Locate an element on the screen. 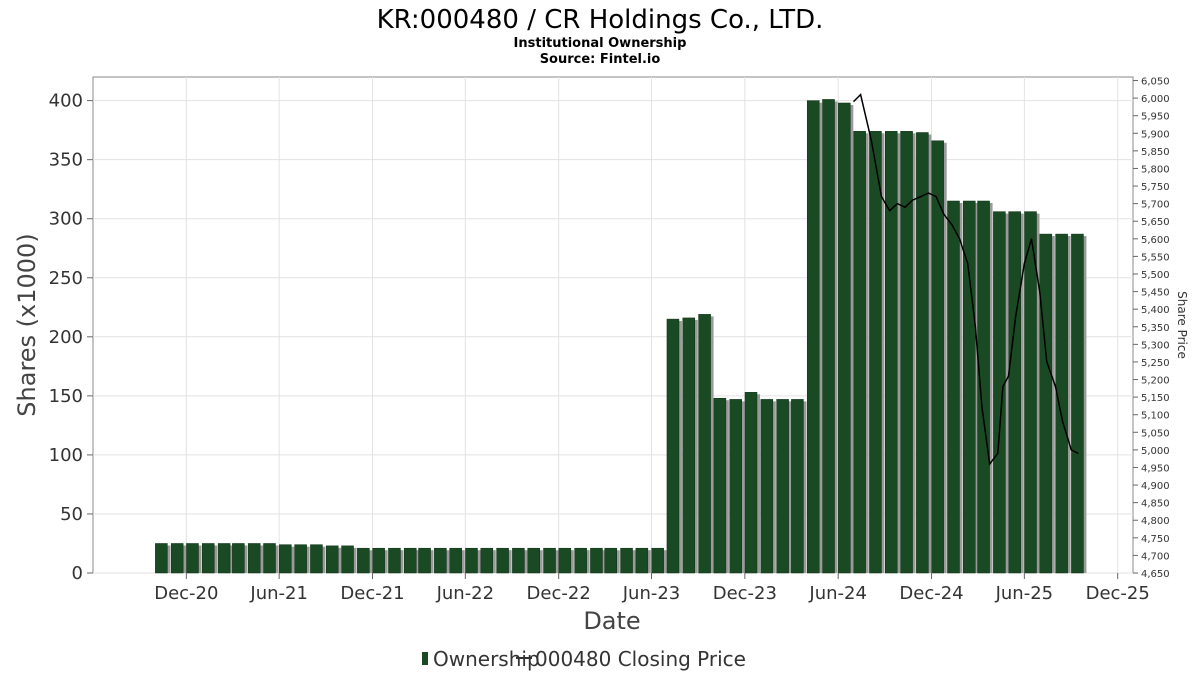 This screenshot has width=1200, height=675. y2-tick-label: 4,650 is located at coordinates (1155, 574).